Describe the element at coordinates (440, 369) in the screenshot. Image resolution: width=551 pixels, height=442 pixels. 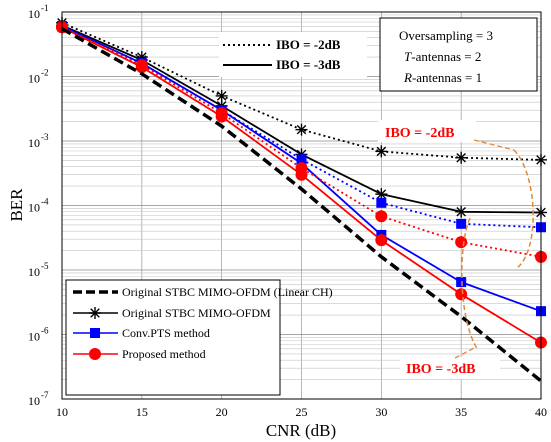
I see `anno-ibo-3db: IBO = -3dB` at that location.